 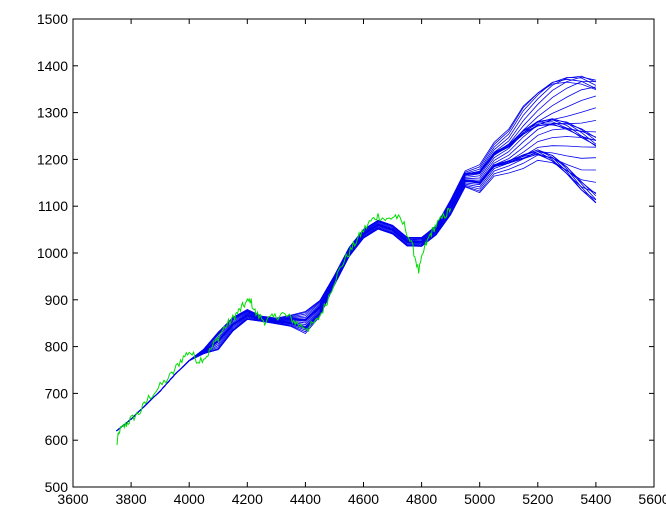 What do you see at coordinates (52, 113) in the screenshot?
I see `y-tick-label: 1300` at bounding box center [52, 113].